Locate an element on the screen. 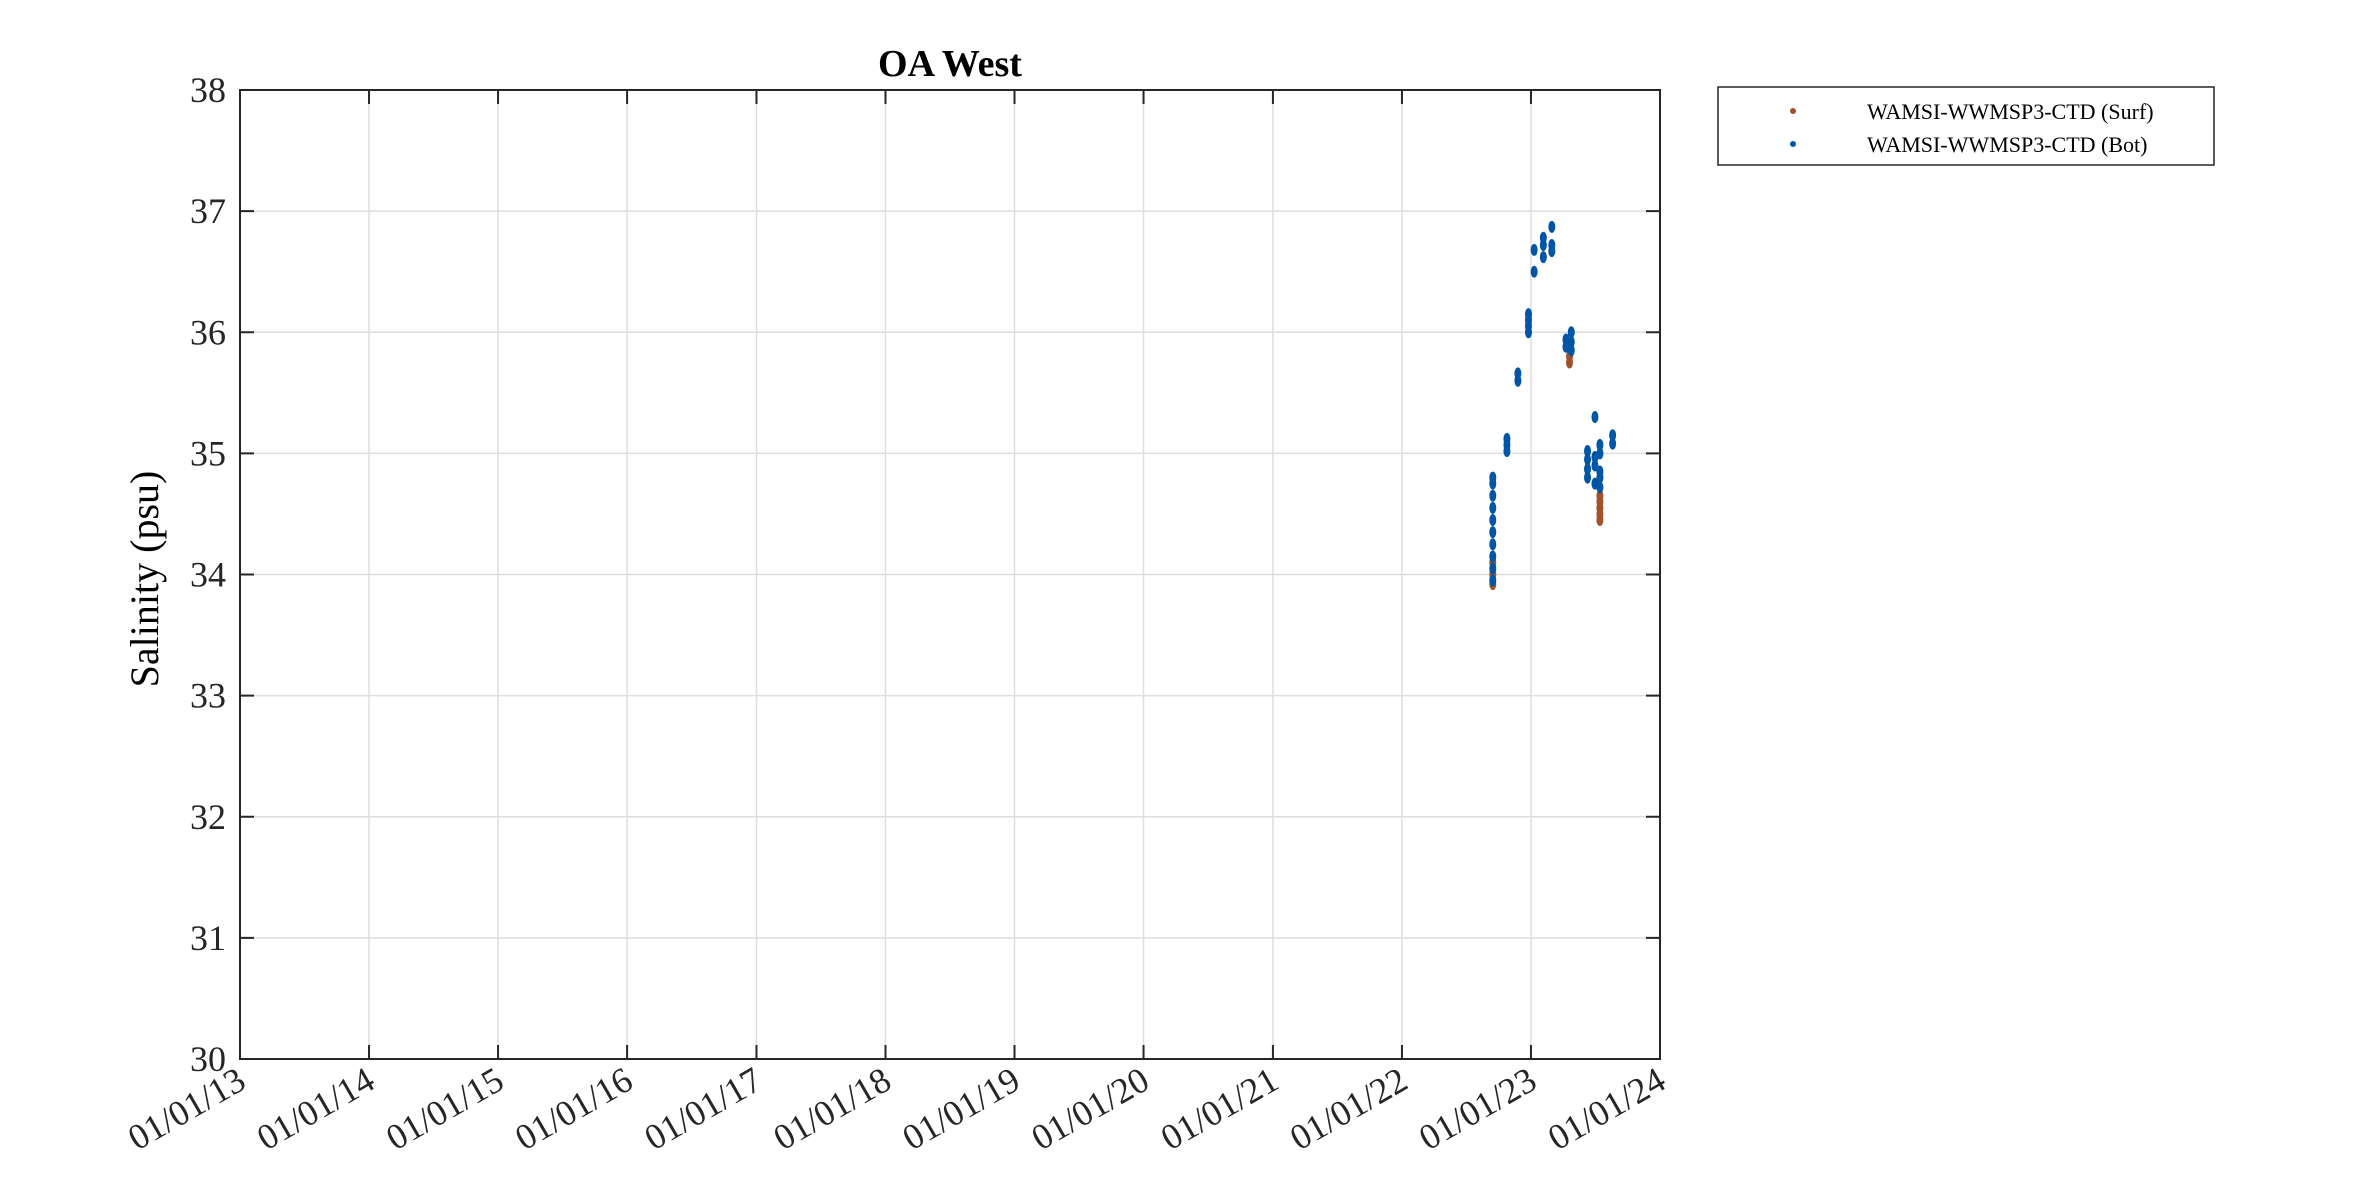 The image size is (2362, 1181). chart-title: OA West is located at coordinates (950, 64).